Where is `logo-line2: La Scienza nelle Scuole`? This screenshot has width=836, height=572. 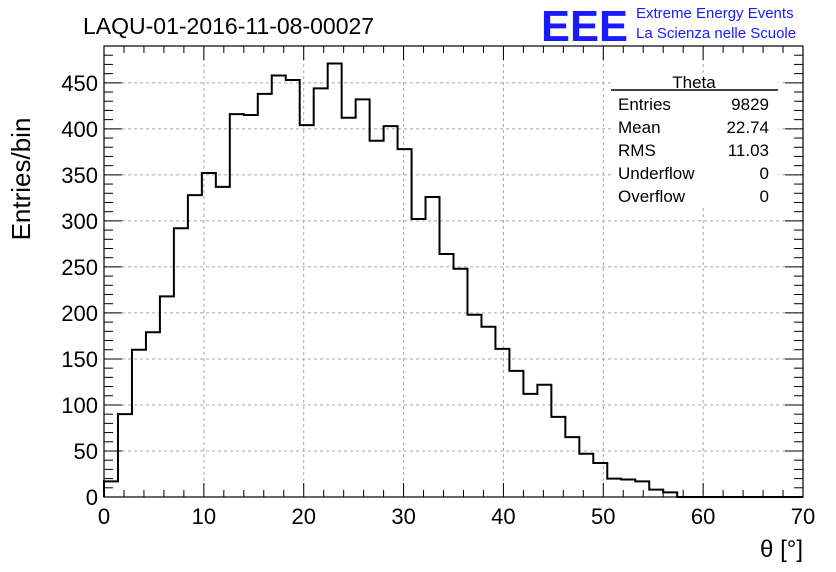
logo-line2: La Scienza nelle Scuole is located at coordinates (716, 33).